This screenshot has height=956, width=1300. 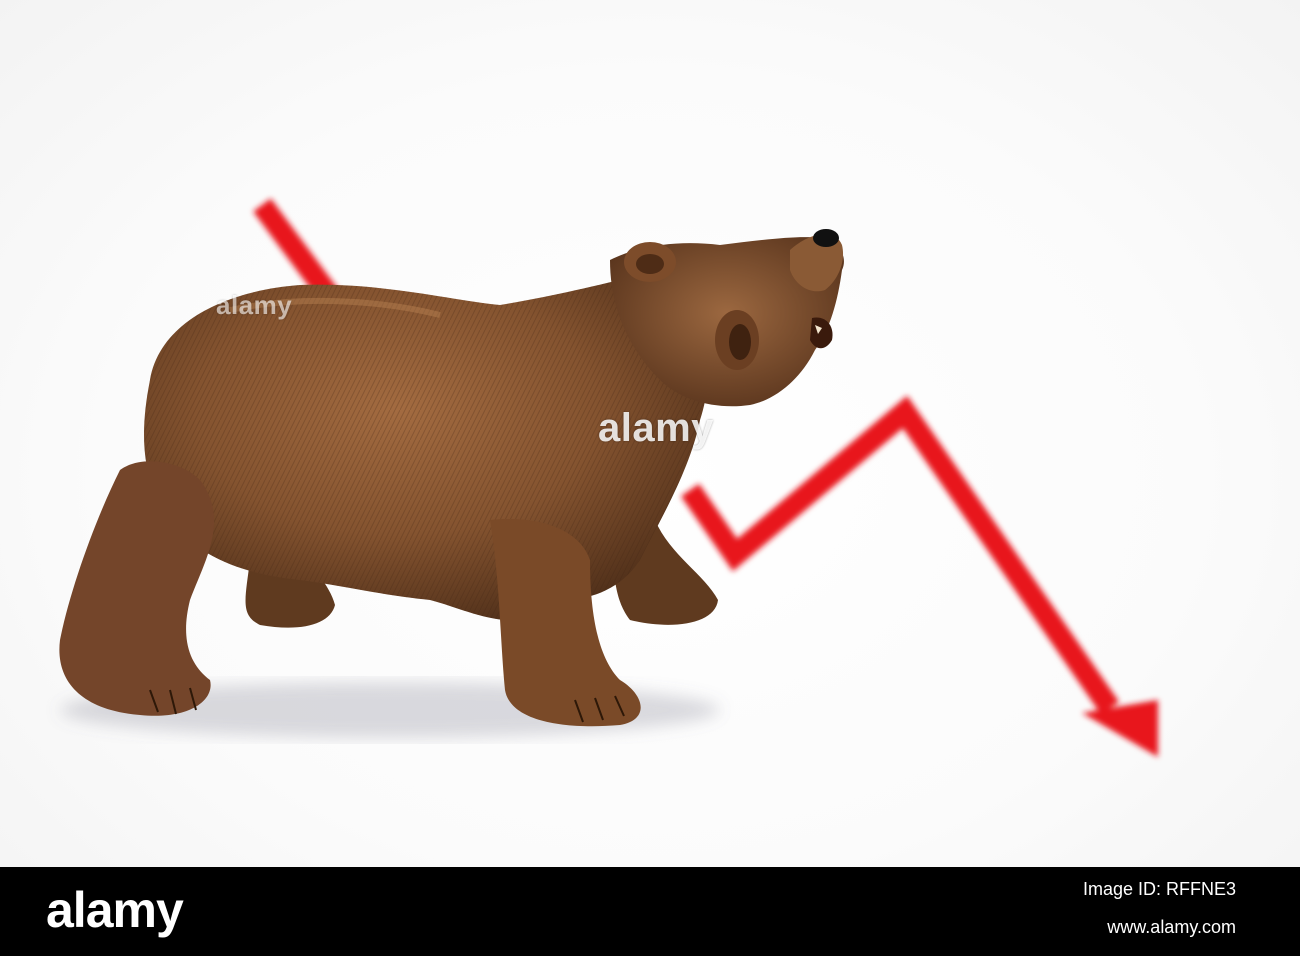 What do you see at coordinates (1171, 927) in the screenshot?
I see `site-url: www.alamy.com` at bounding box center [1171, 927].